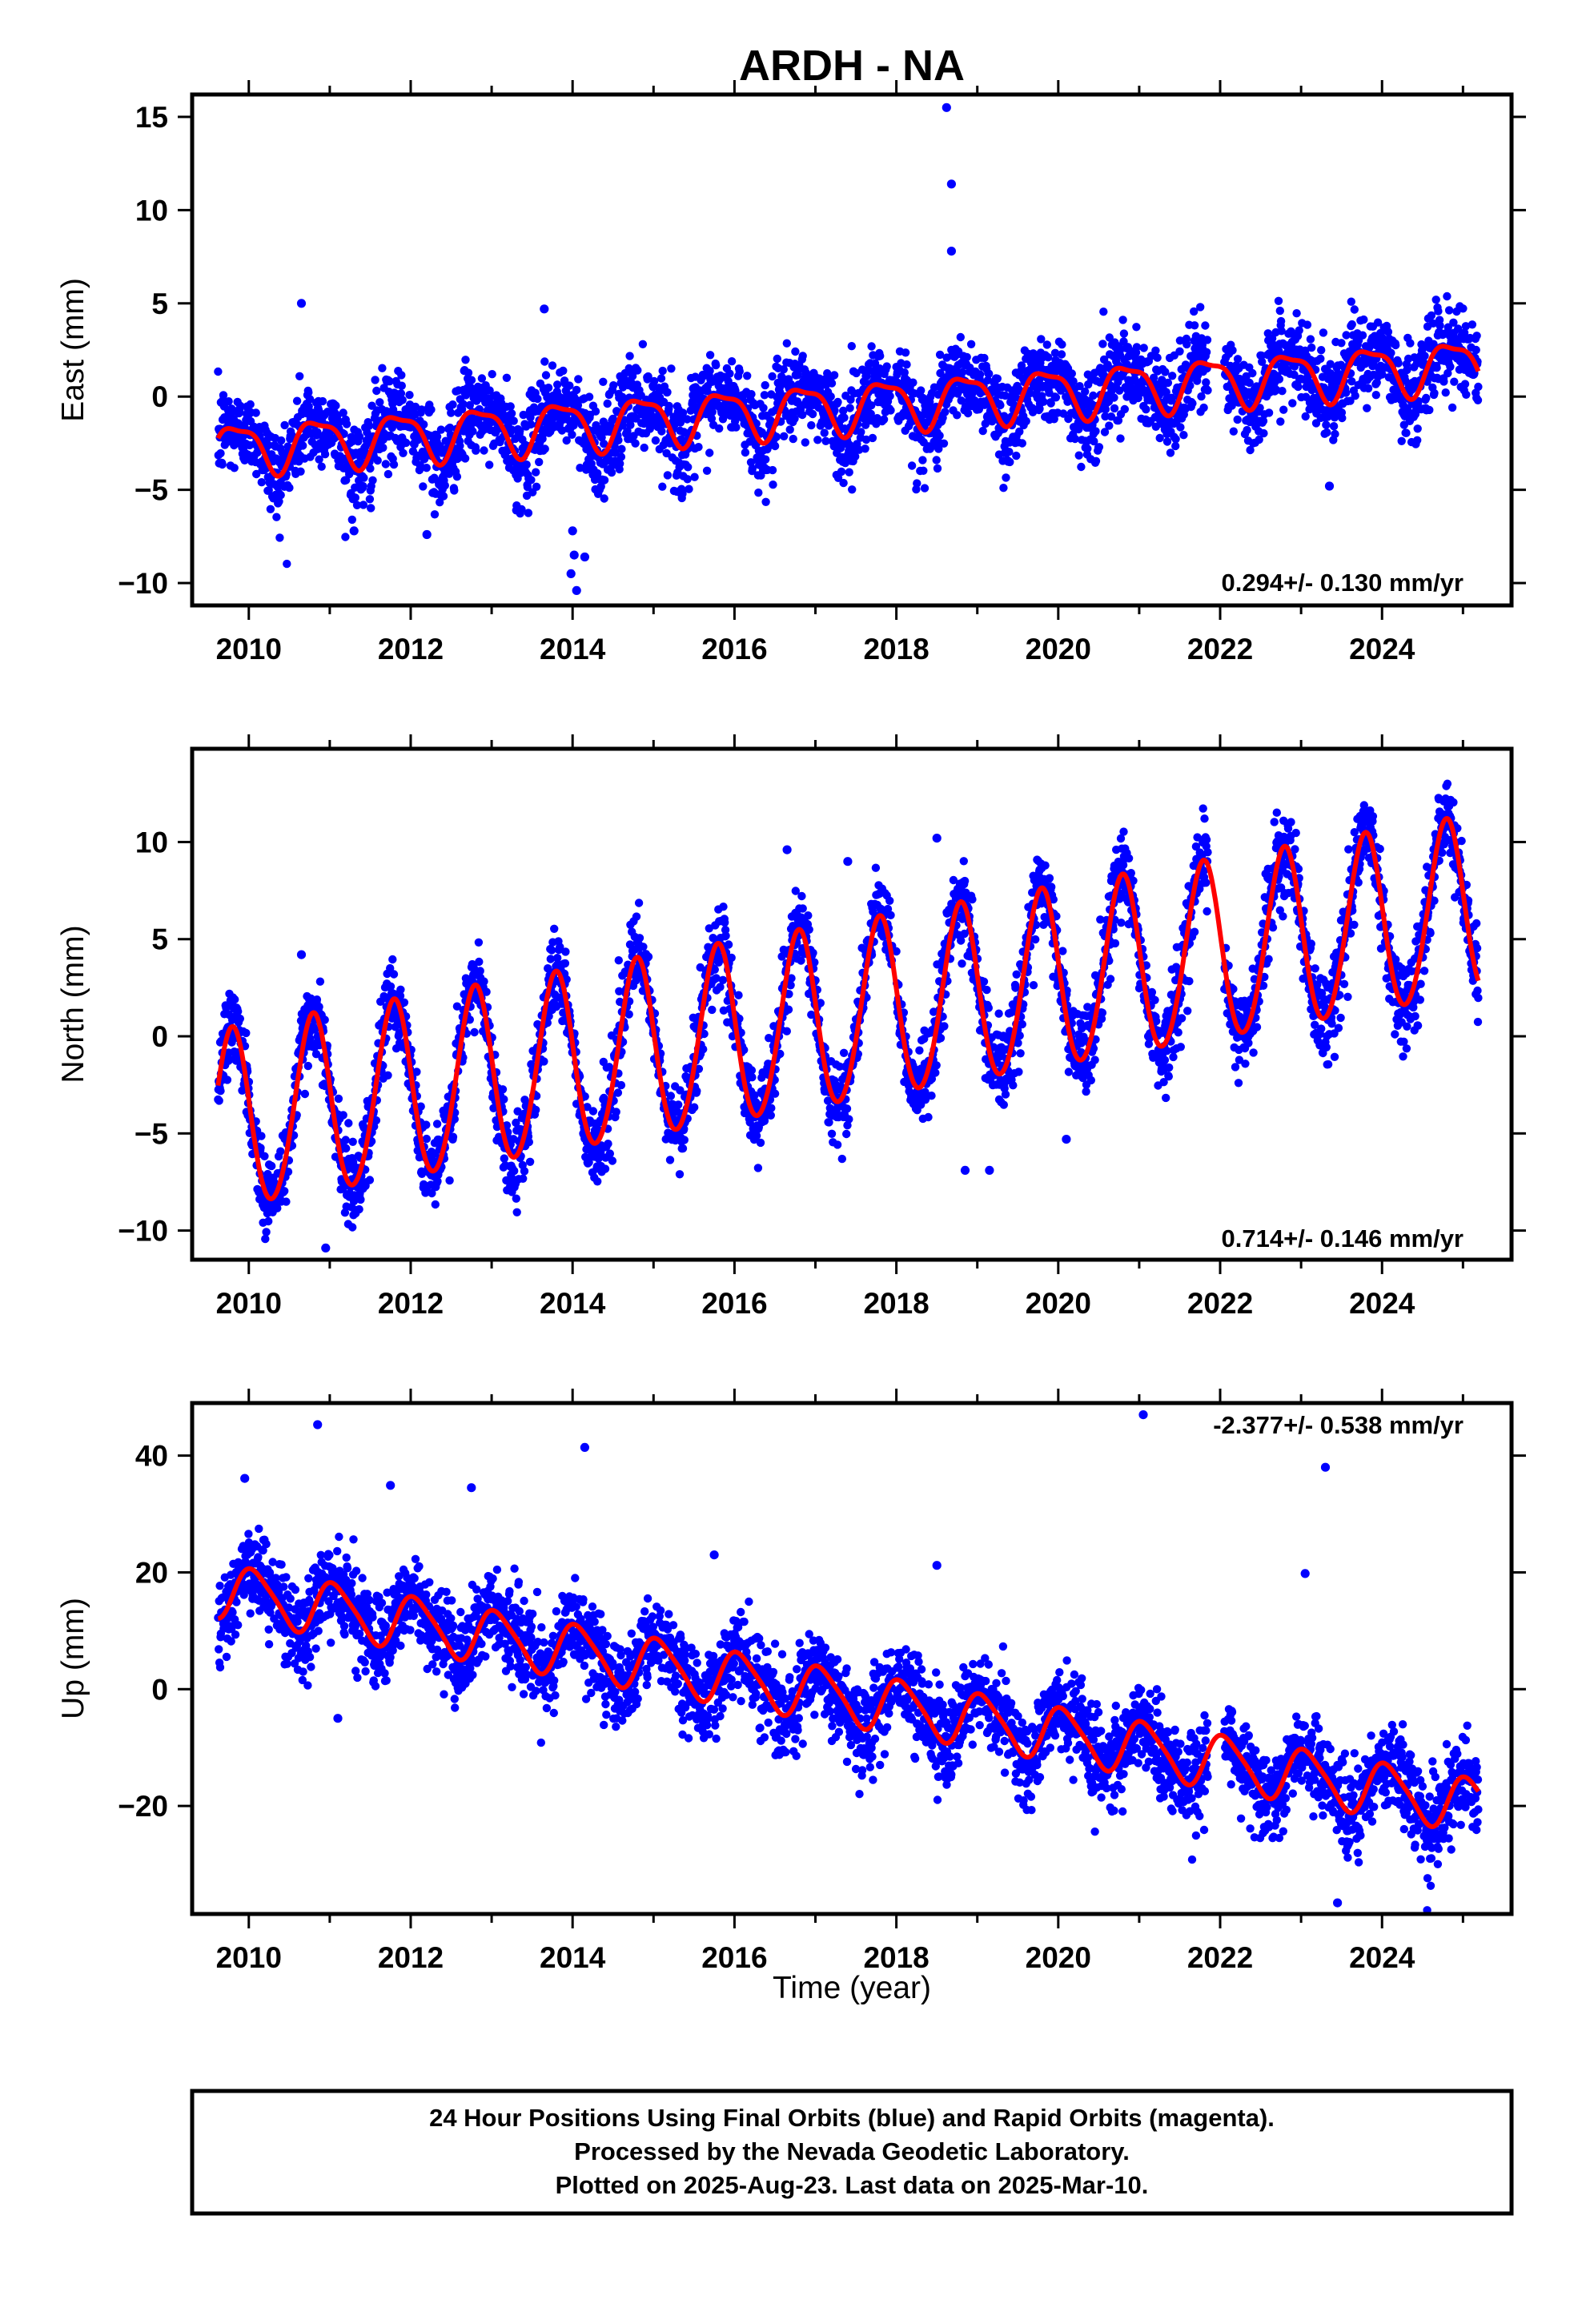 This screenshot has height=2324, width=1582. What do you see at coordinates (896, 649) in the screenshot?
I see `x-tick-label: 2018` at bounding box center [896, 649].